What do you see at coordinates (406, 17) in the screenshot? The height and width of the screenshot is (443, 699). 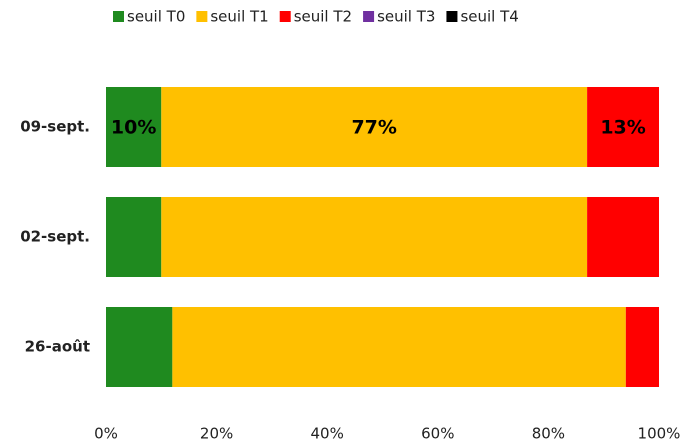 I see `legend-label: seuil T3` at bounding box center [406, 17].